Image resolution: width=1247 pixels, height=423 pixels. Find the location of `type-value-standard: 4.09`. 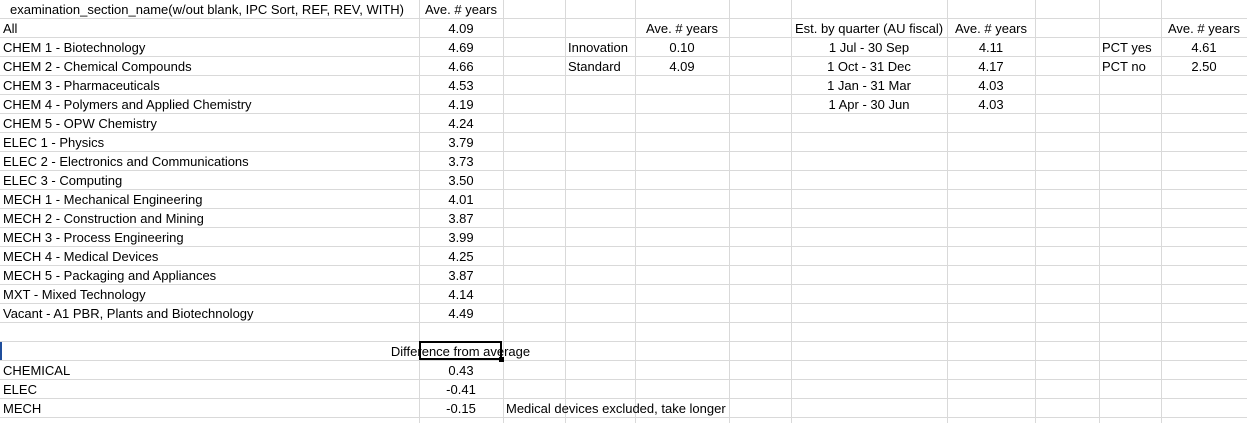

type-value-standard: 4.09 is located at coordinates (682, 66).